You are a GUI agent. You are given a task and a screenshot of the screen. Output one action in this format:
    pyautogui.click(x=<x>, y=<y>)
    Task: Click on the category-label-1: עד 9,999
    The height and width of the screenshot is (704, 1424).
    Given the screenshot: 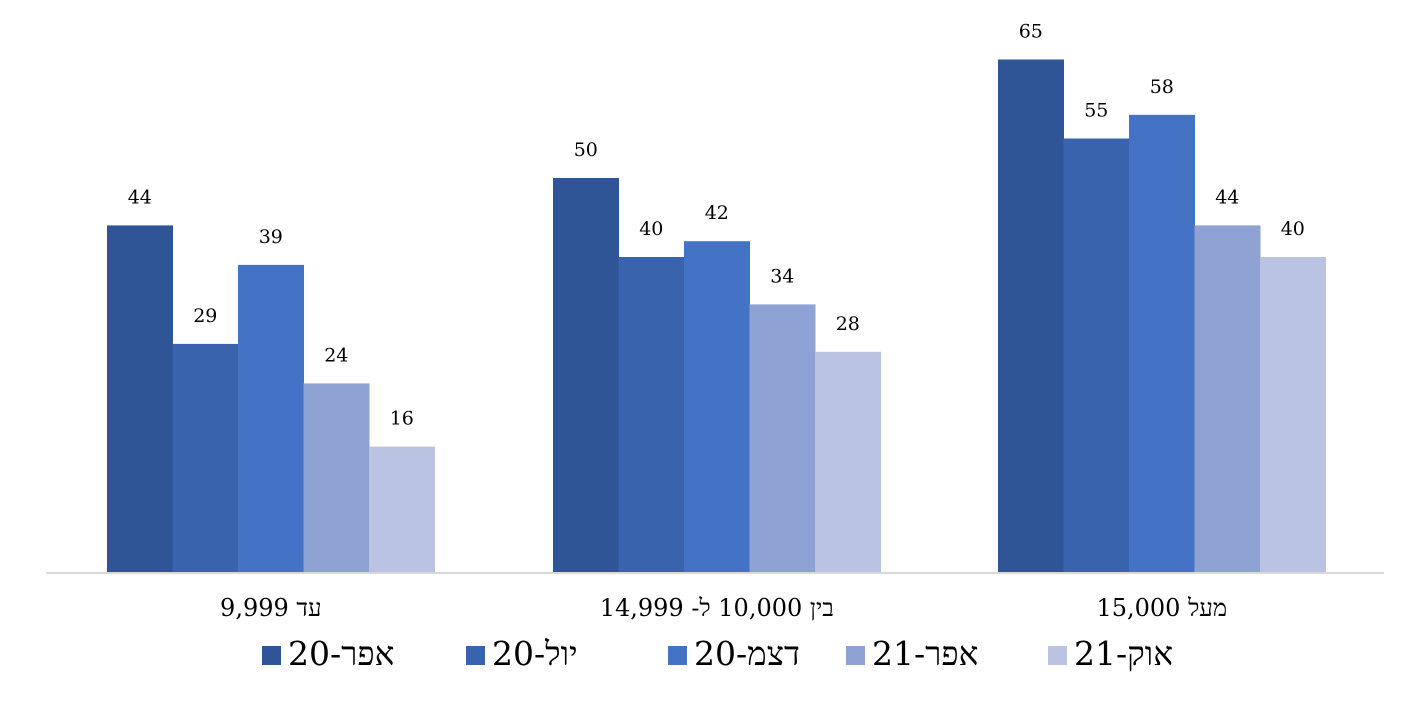 What is the action you would take?
    pyautogui.click(x=270, y=608)
    